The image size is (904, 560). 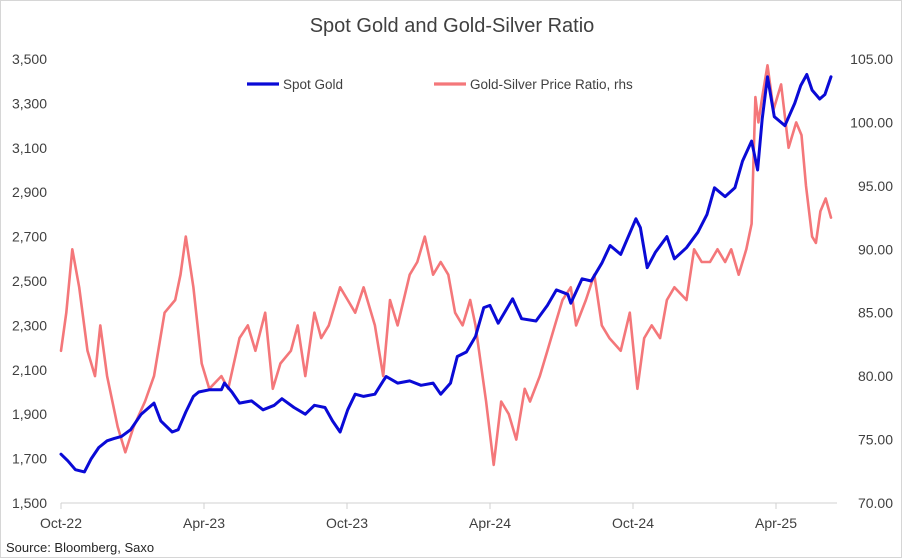 What do you see at coordinates (875, 440) in the screenshot?
I see `right-axis-tick-label: 75.00` at bounding box center [875, 440].